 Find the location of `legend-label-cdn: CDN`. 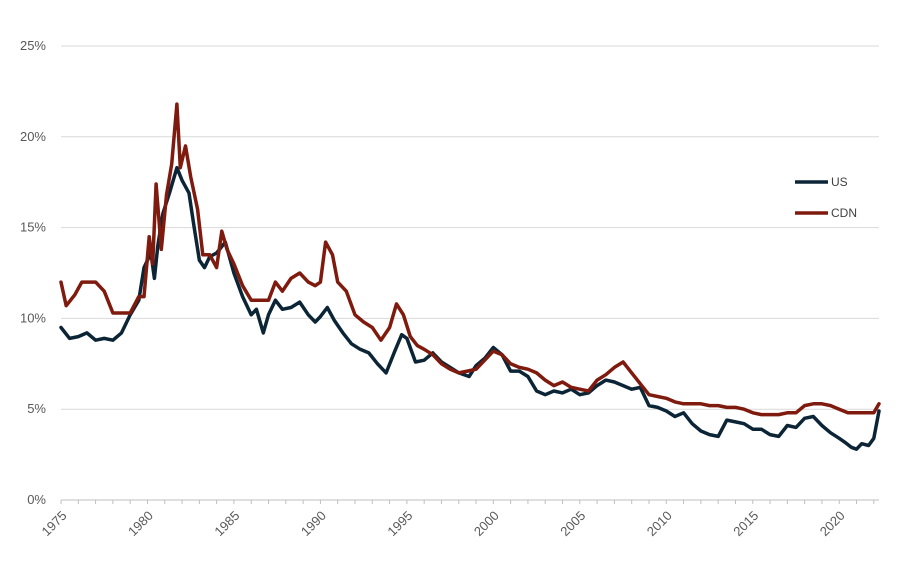

legend-label-cdn: CDN is located at coordinates (844, 213).